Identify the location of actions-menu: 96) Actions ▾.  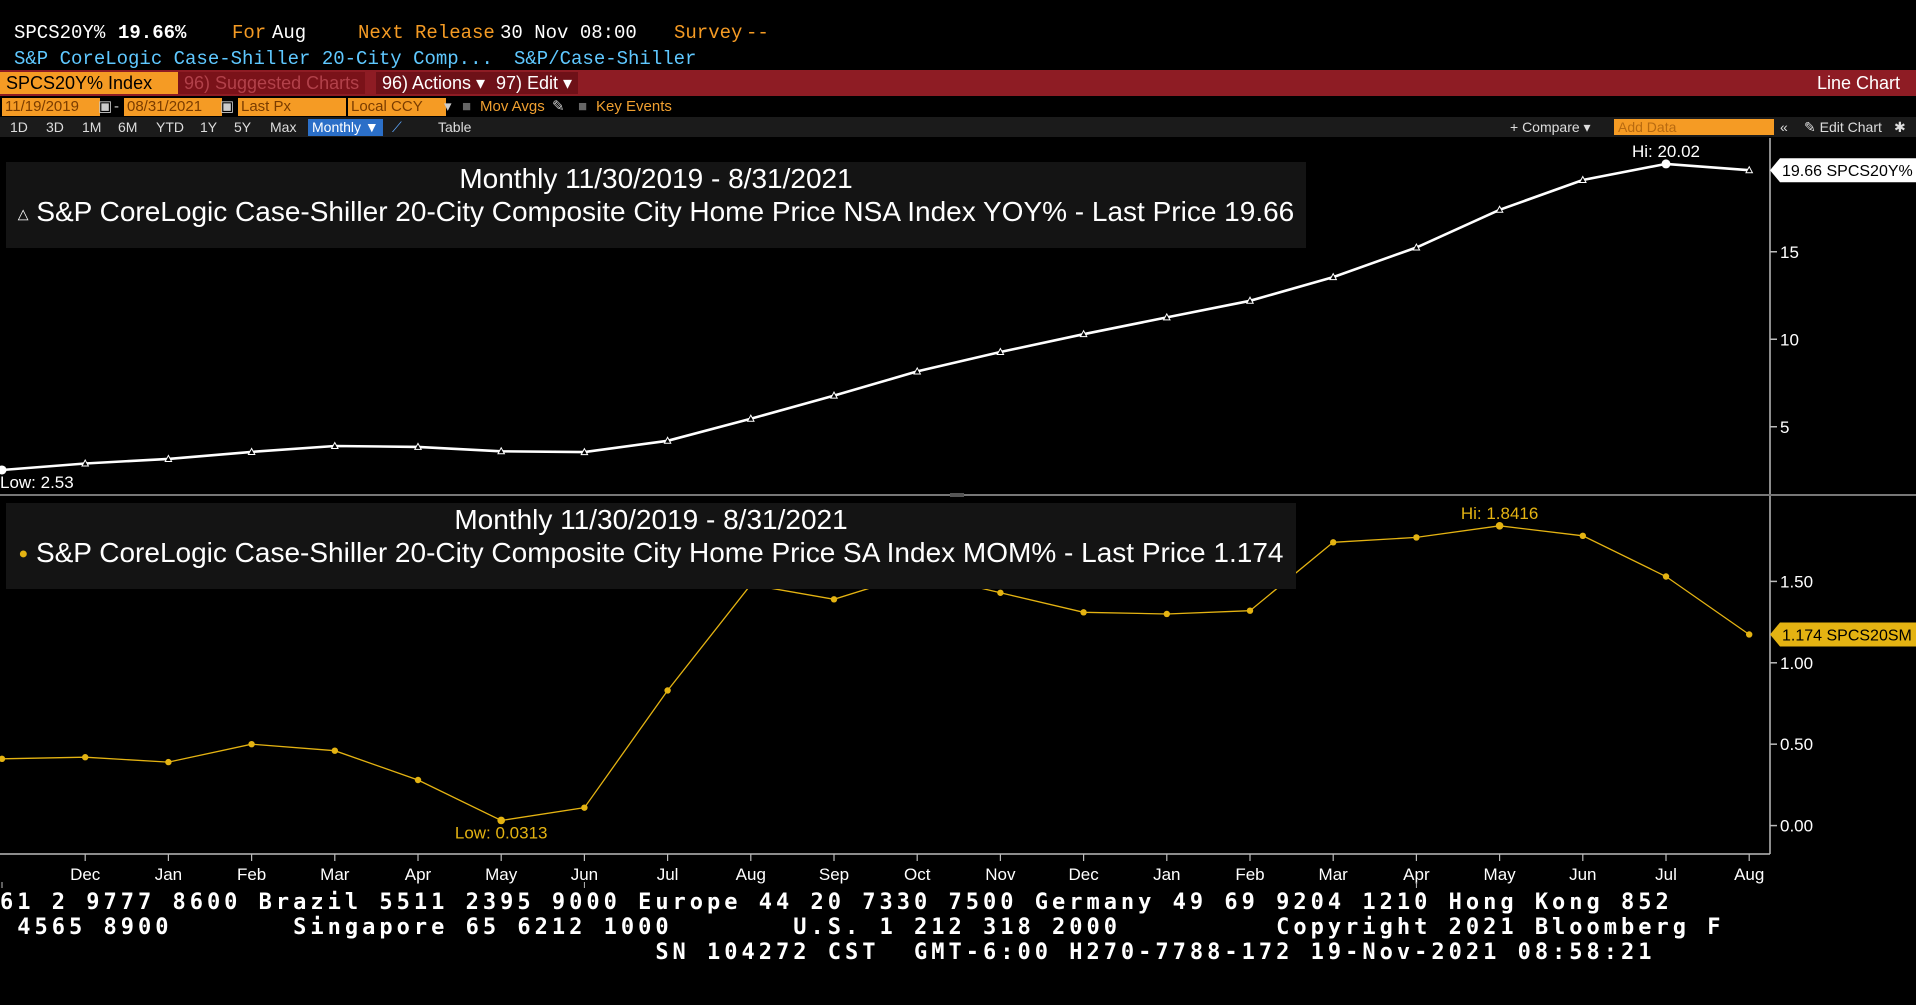
(434, 83).